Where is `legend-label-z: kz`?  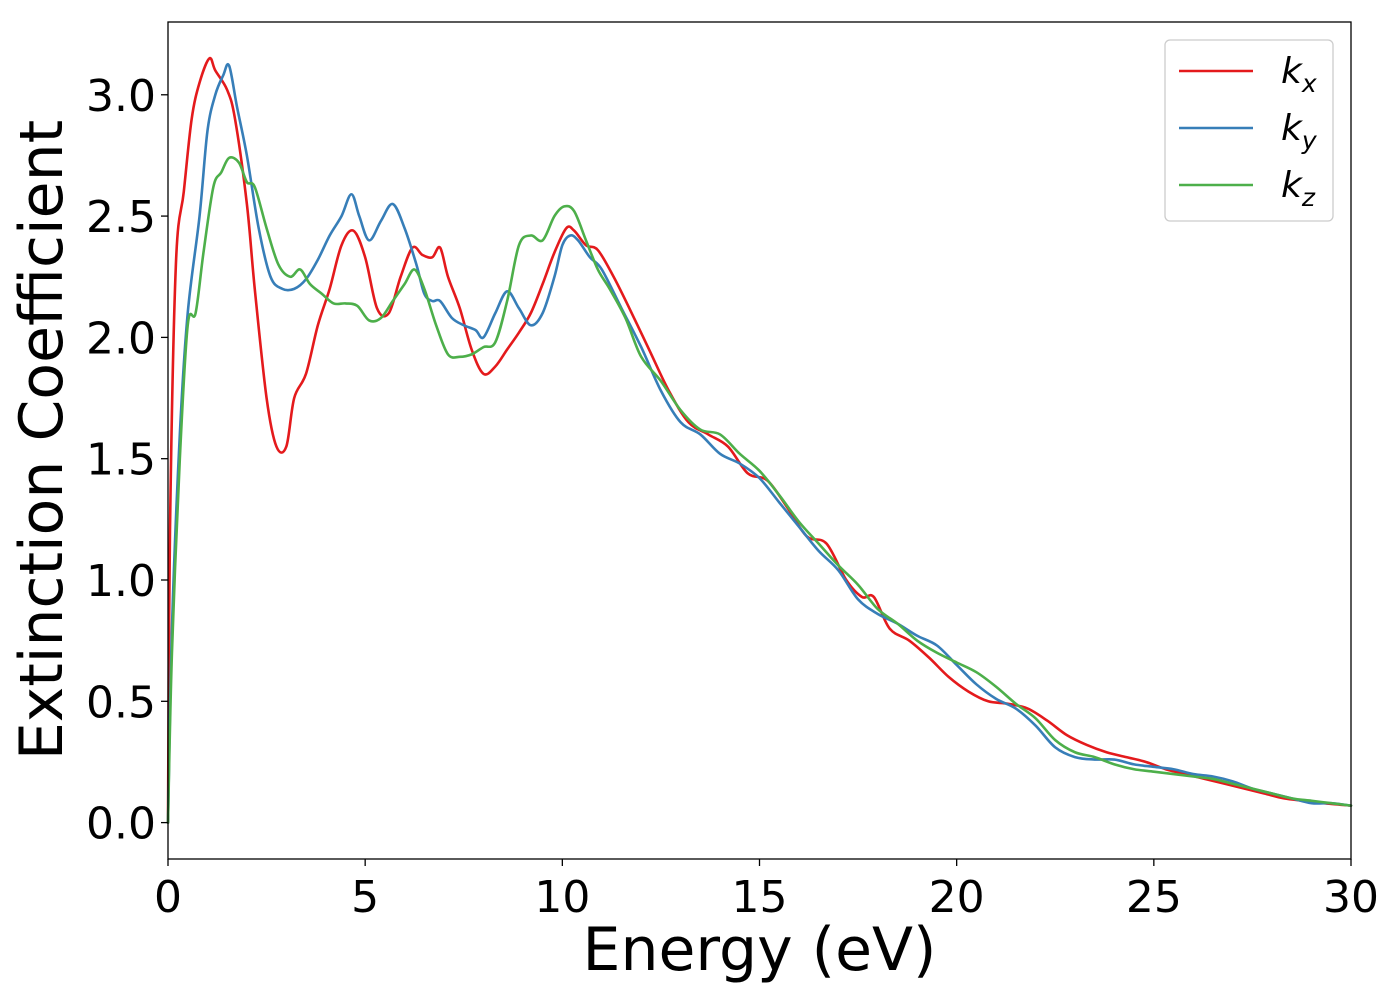 legend-label-z: kz is located at coordinates (1298, 188).